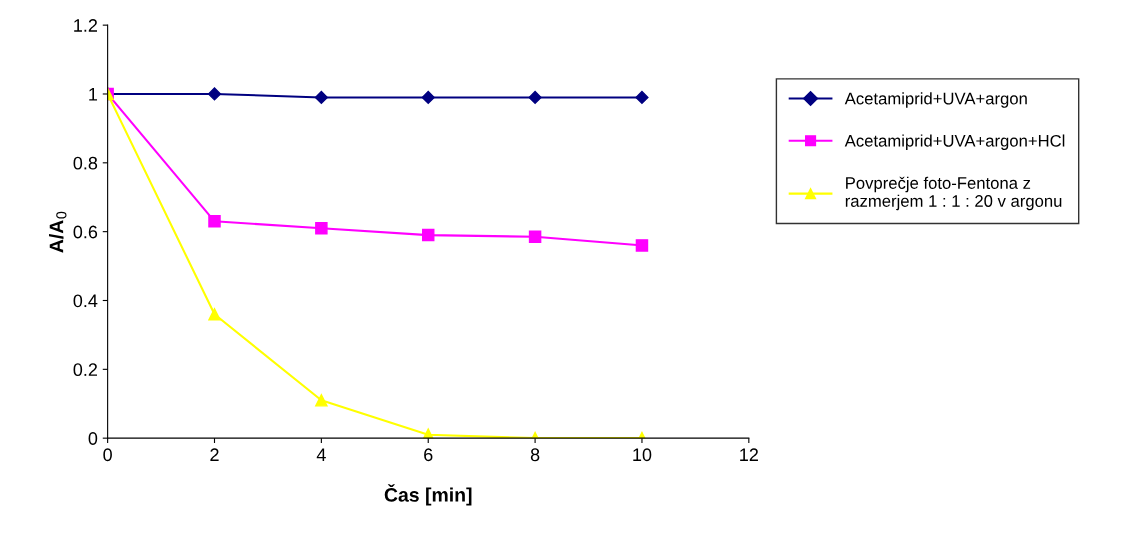  Describe the element at coordinates (107, 455) in the screenshot. I see `x-tick-label: 0` at that location.